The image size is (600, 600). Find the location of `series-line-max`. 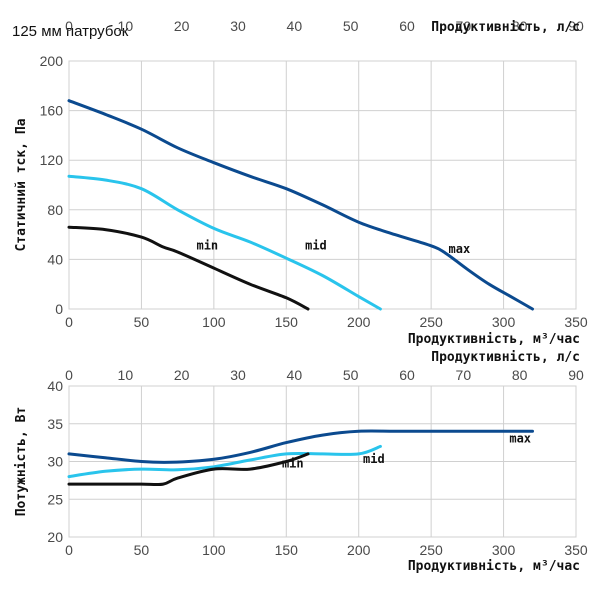

series-line-max is located at coordinates (300, 446).